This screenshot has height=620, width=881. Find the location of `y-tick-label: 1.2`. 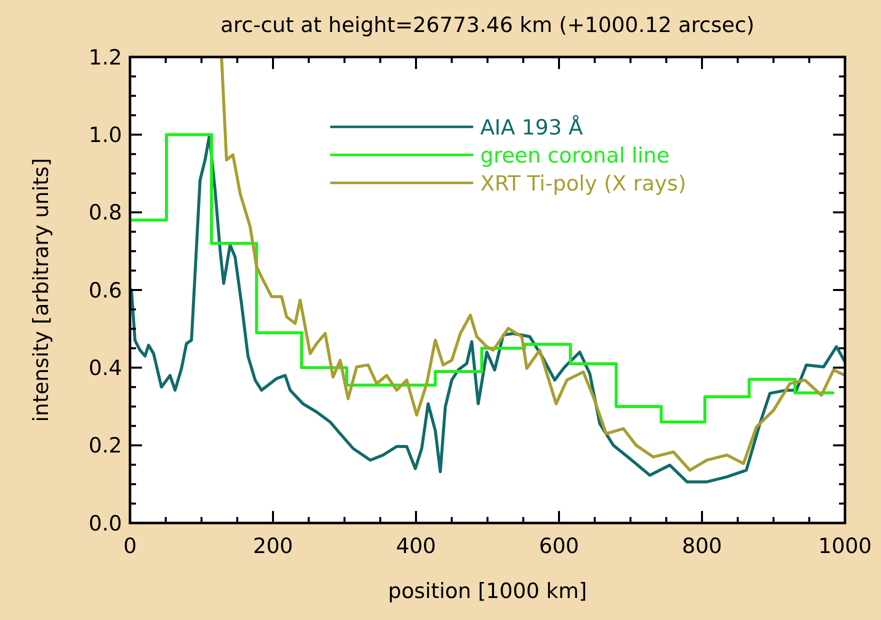

y-tick-label: 1.2 is located at coordinates (105, 57).